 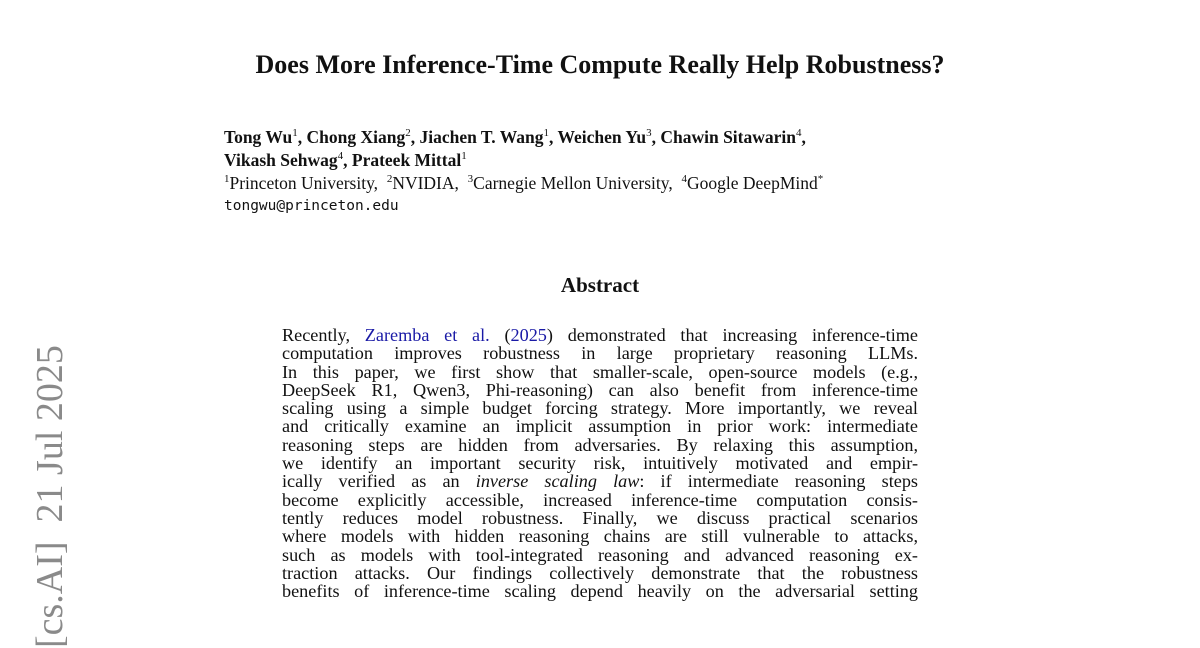 I want to click on author: Chawin Sitawarin, so click(x=728, y=137).